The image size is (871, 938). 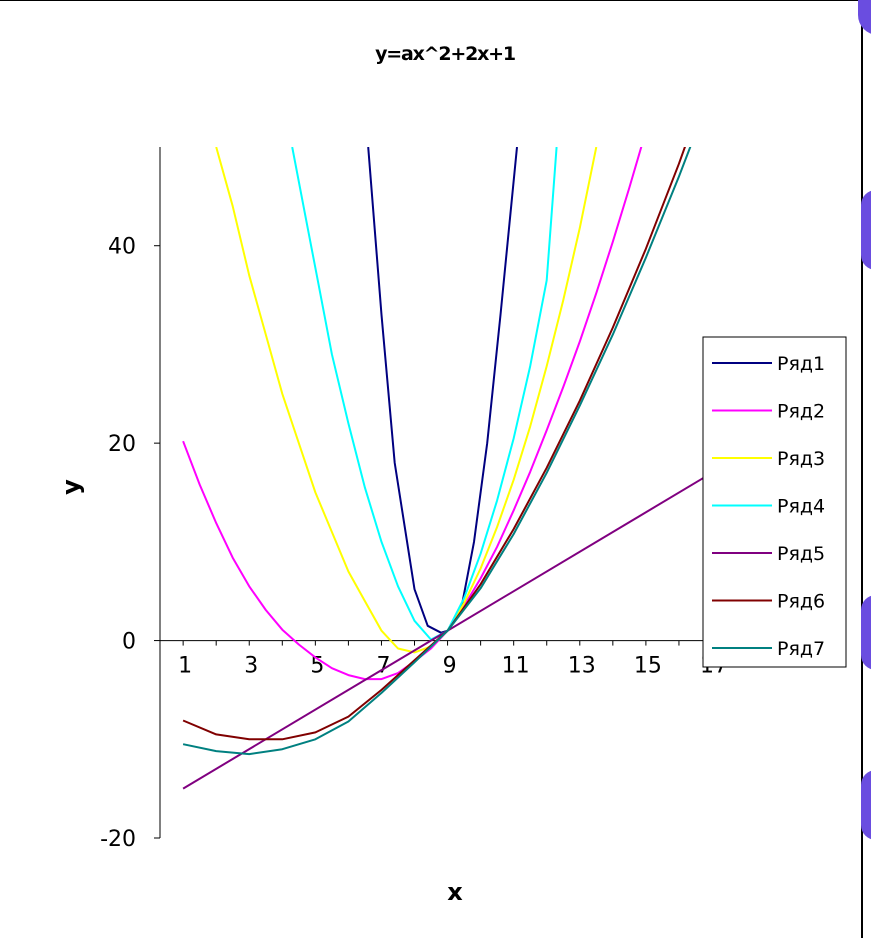 I want to click on legend: Ряд1 Ряд2 Ряд3 Ряд4 Ряд5 Ряд6 Ряд7, so click(x=774, y=502).